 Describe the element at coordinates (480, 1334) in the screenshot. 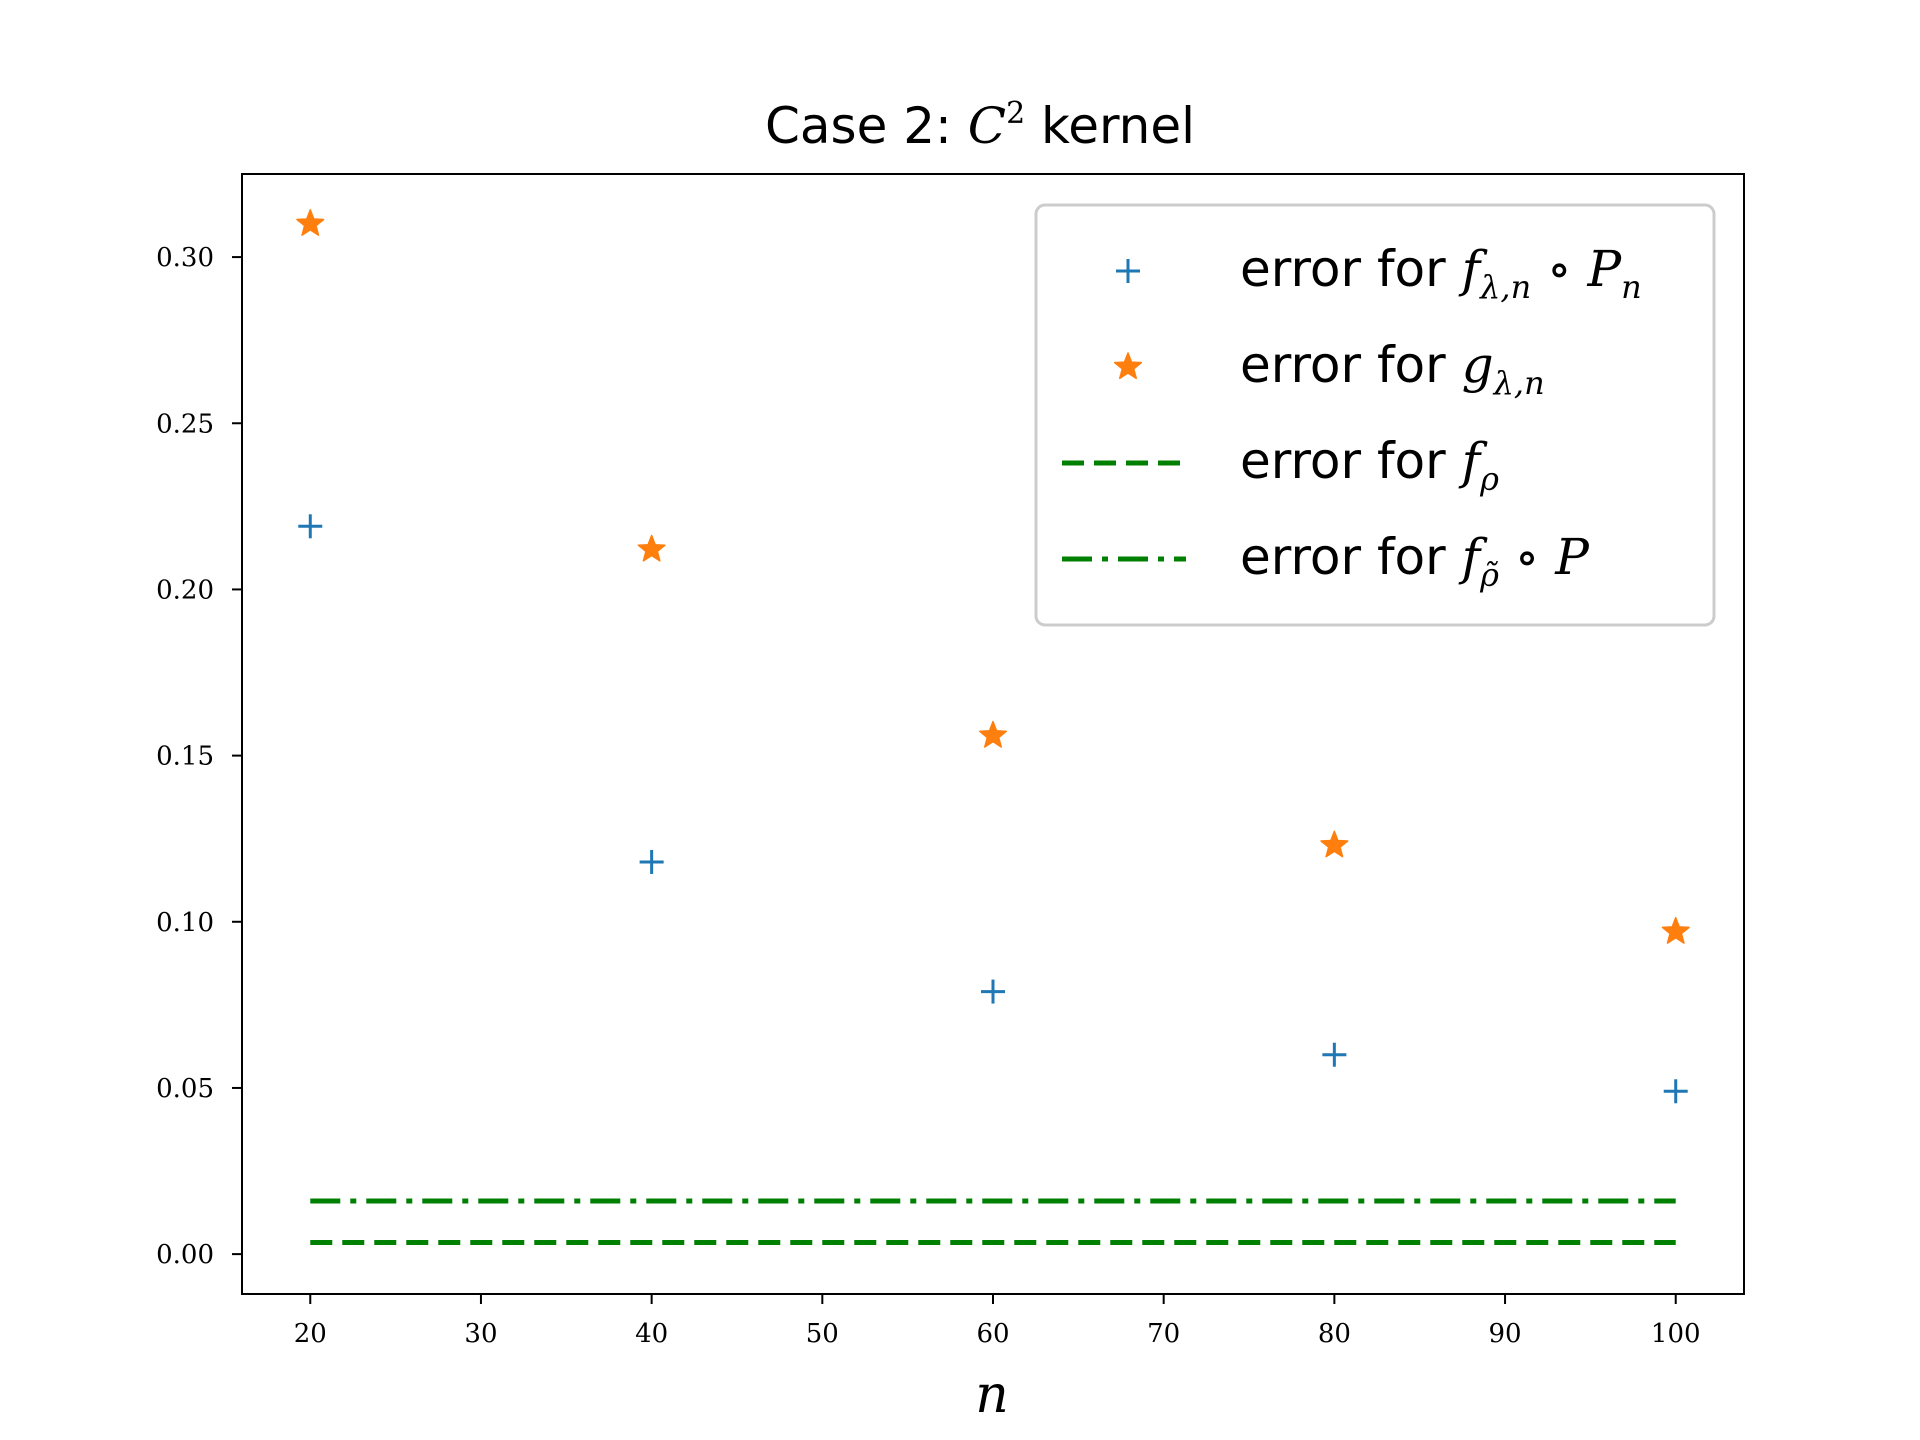

I see `x-tick-label: 30` at that location.